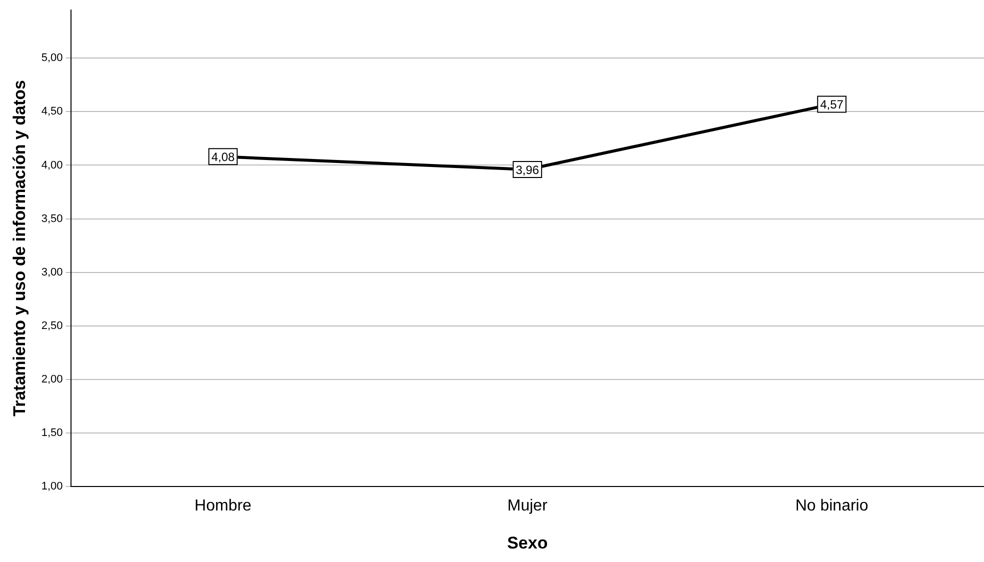 This screenshot has height=562, width=984. I want to click on y-tick-label: 2,50, so click(52, 326).